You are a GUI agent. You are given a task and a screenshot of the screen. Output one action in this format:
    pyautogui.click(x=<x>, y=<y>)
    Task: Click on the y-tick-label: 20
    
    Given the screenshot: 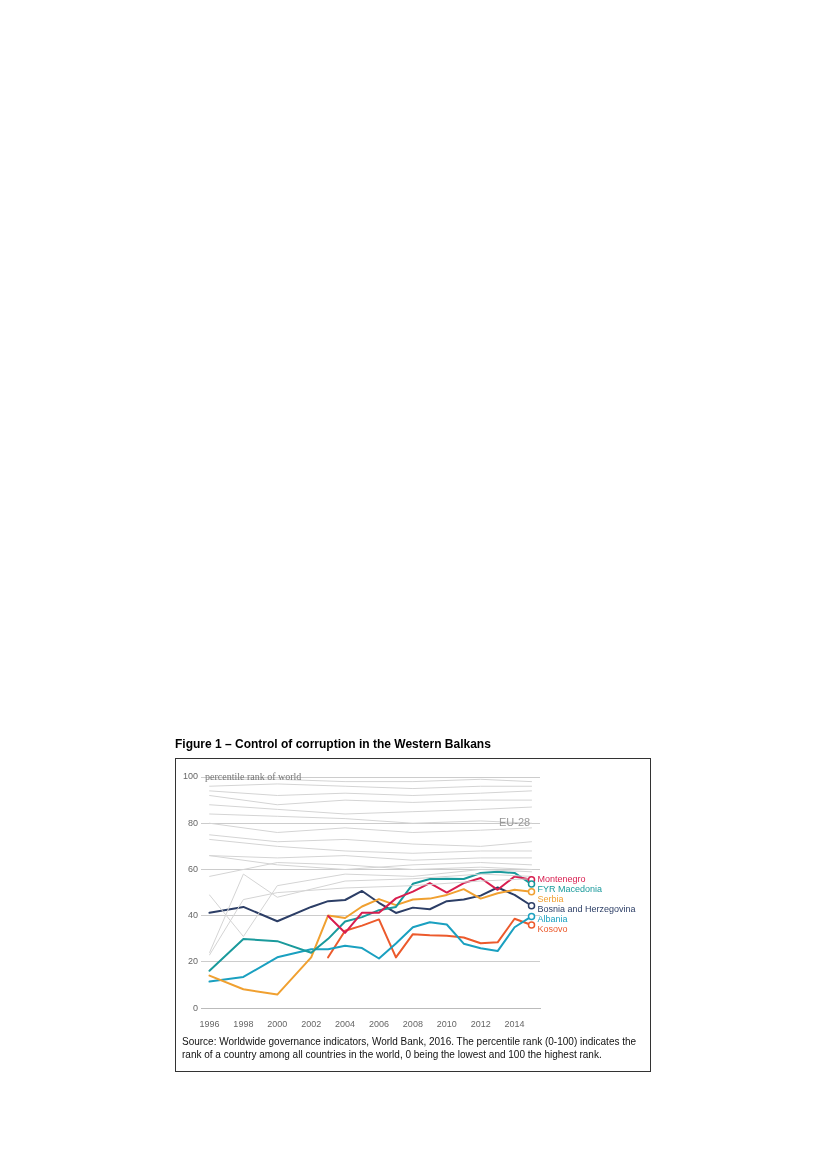 What is the action you would take?
    pyautogui.click(x=193, y=961)
    